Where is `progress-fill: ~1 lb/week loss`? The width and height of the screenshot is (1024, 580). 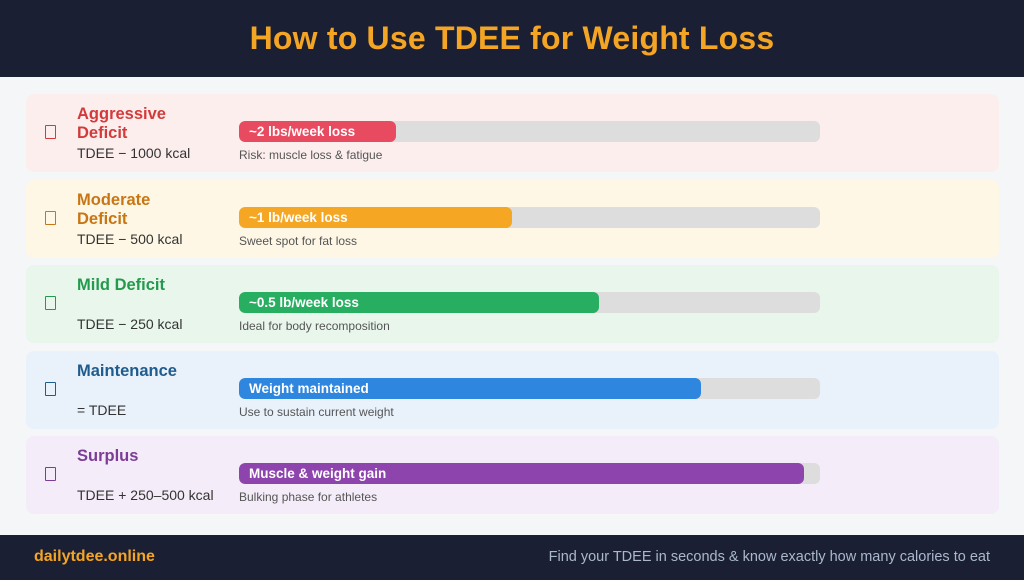 progress-fill: ~1 lb/week loss is located at coordinates (376, 217).